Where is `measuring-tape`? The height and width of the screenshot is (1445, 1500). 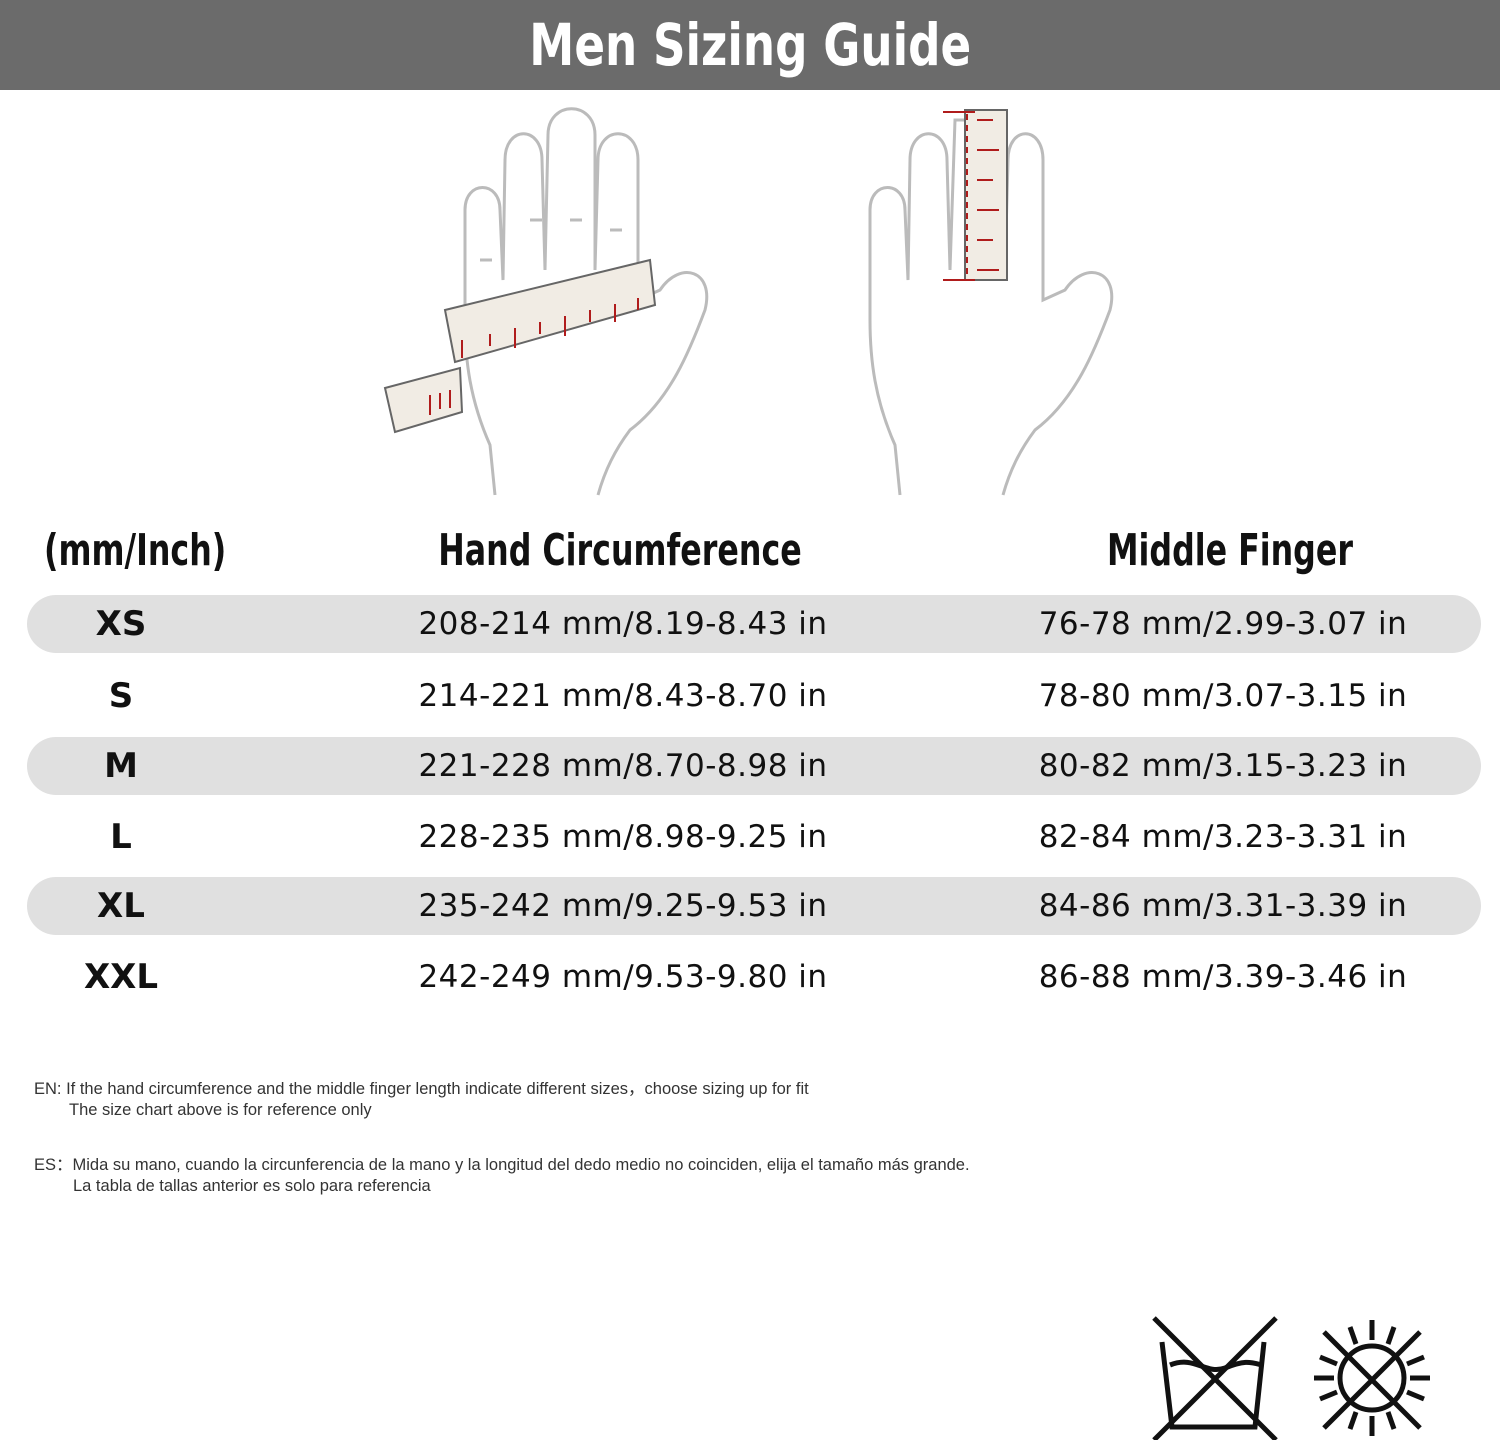
measuring-tape is located at coordinates (520, 346).